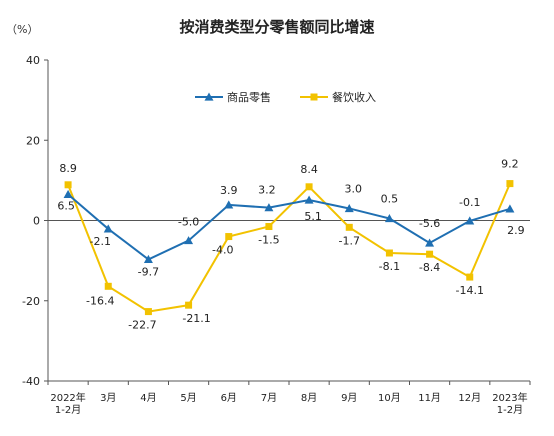 The image size is (554, 436). I want to click on legend-label: 餐饮收入, so click(354, 97).